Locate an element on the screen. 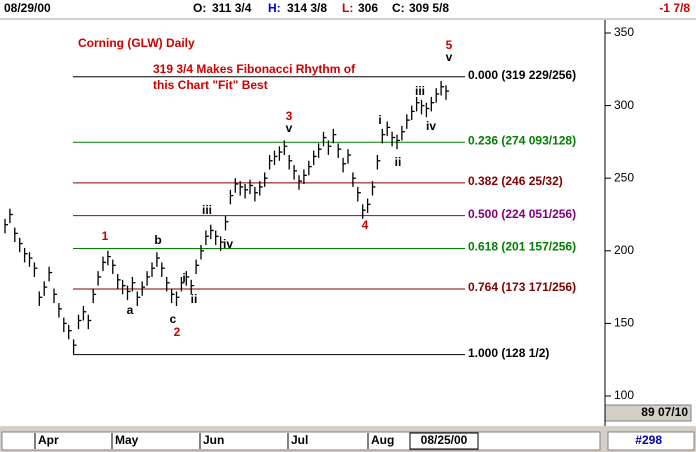  x-tick-label: Apr is located at coordinates (48, 440).